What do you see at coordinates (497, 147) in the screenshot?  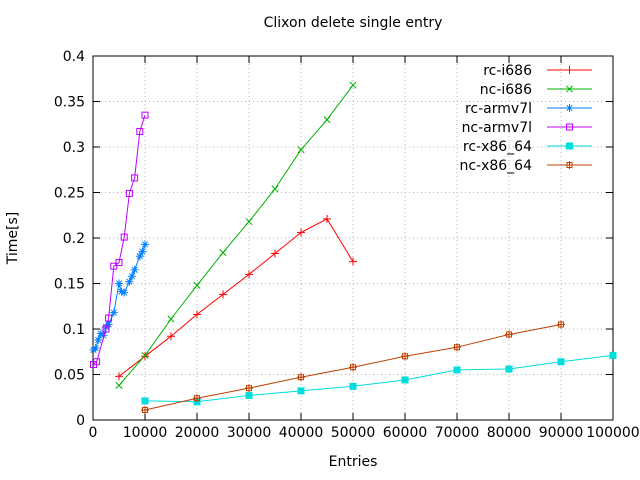 I see `legend-label: rc-x86_64` at bounding box center [497, 147].